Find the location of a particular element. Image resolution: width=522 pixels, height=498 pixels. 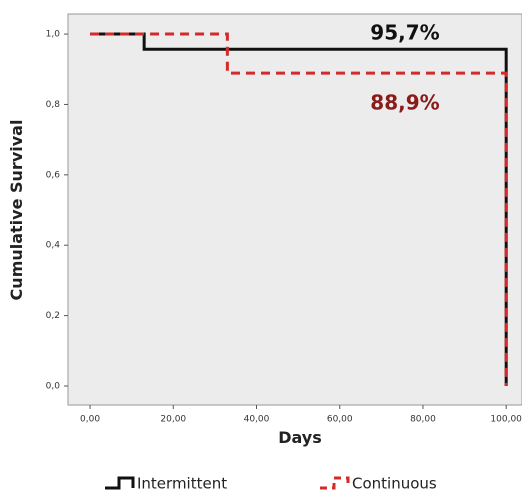

x-tick-label: 100,00 is located at coordinates (506, 420).